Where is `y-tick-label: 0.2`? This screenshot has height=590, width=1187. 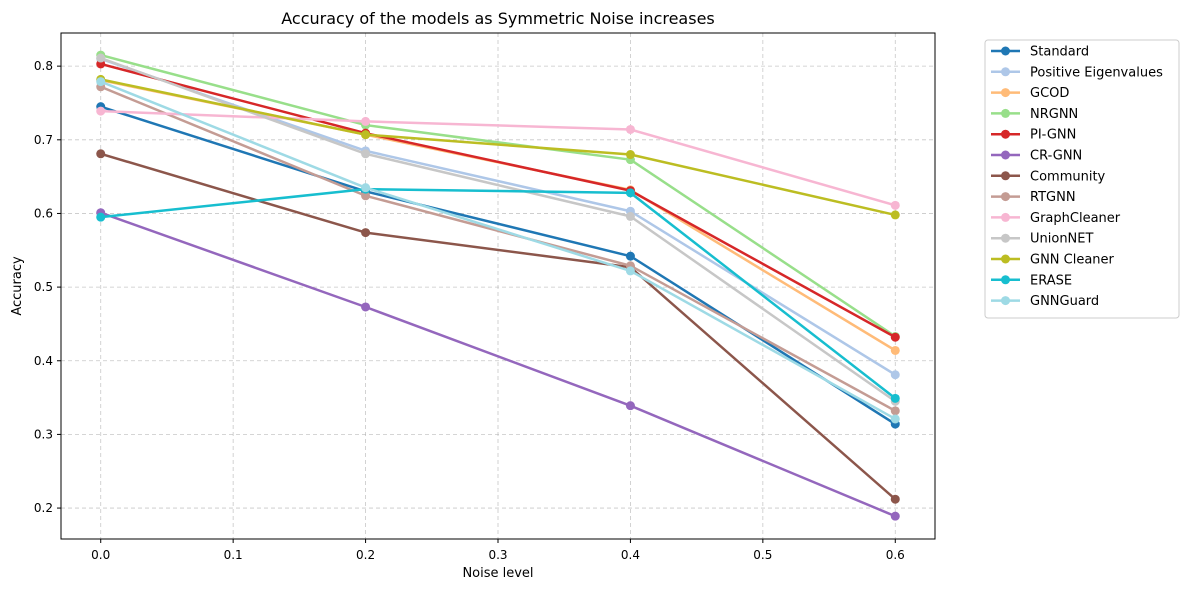
y-tick-label: 0.2 is located at coordinates (43, 508).